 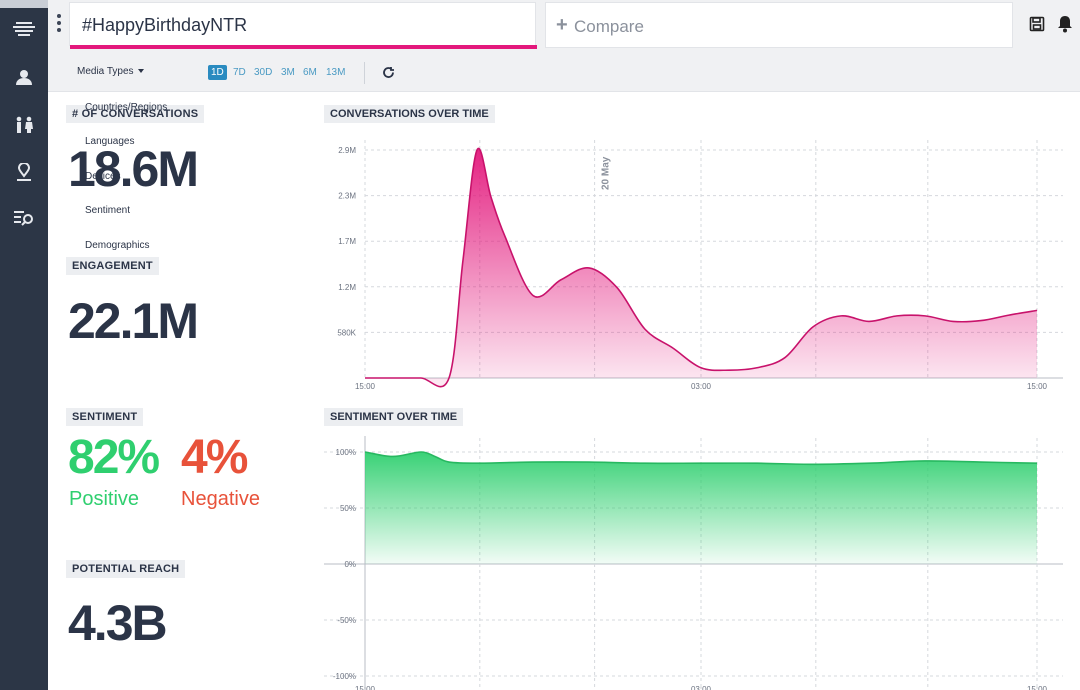 I want to click on sent-y-tick: 0%, so click(x=350, y=564).